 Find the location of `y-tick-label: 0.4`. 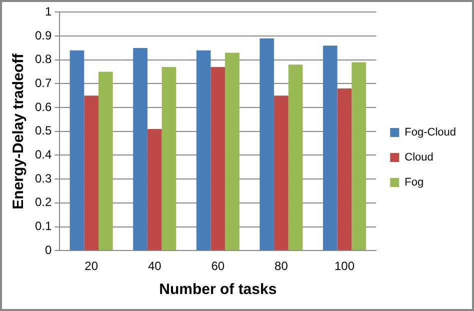

y-tick-label: 0.4 is located at coordinates (43, 155).